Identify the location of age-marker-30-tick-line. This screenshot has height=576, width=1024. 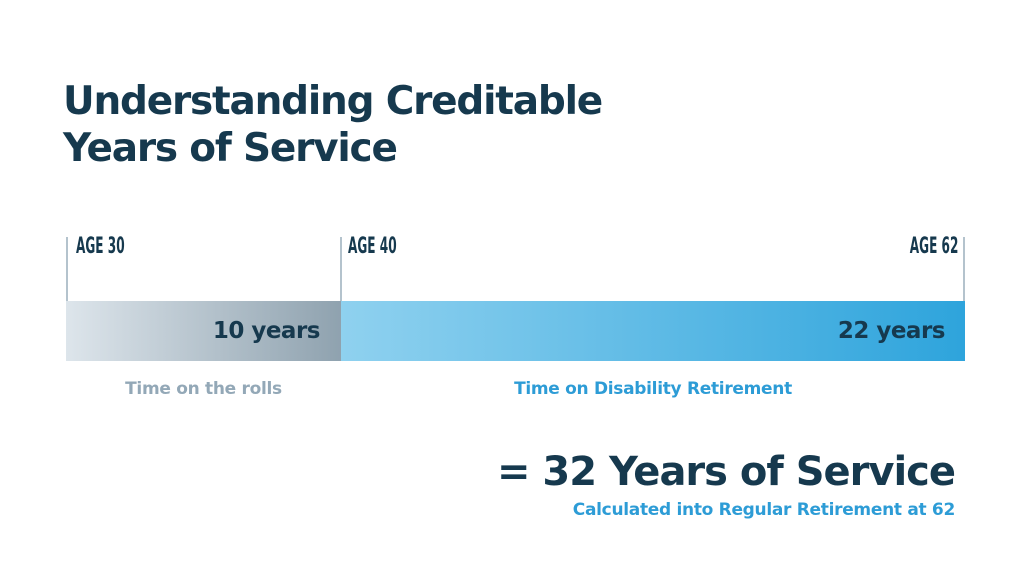
(67, 269).